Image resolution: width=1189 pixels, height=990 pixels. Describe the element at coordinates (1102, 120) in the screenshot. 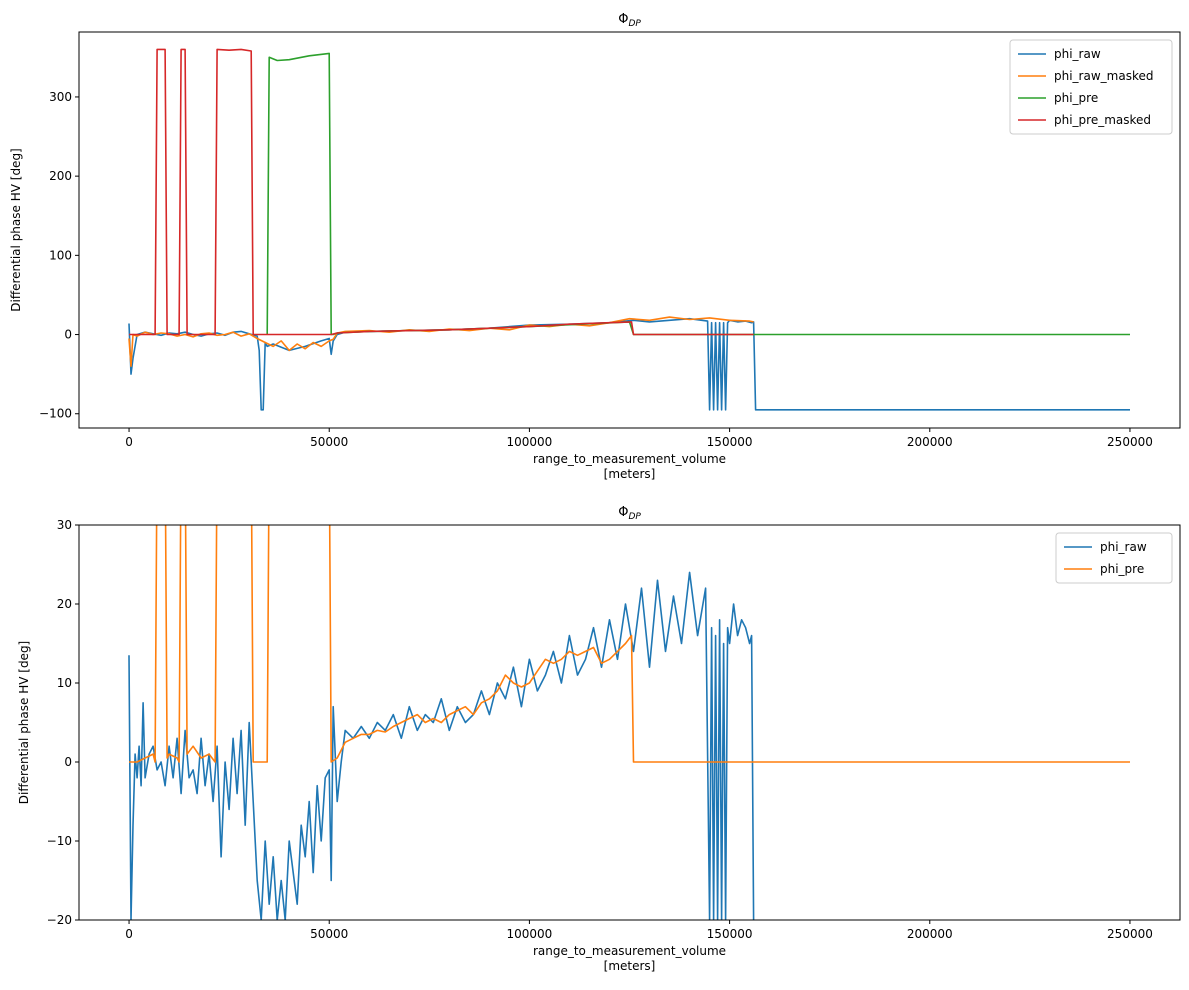

I see `legend-label-phi_pre_masked: phi_pre_masked` at that location.